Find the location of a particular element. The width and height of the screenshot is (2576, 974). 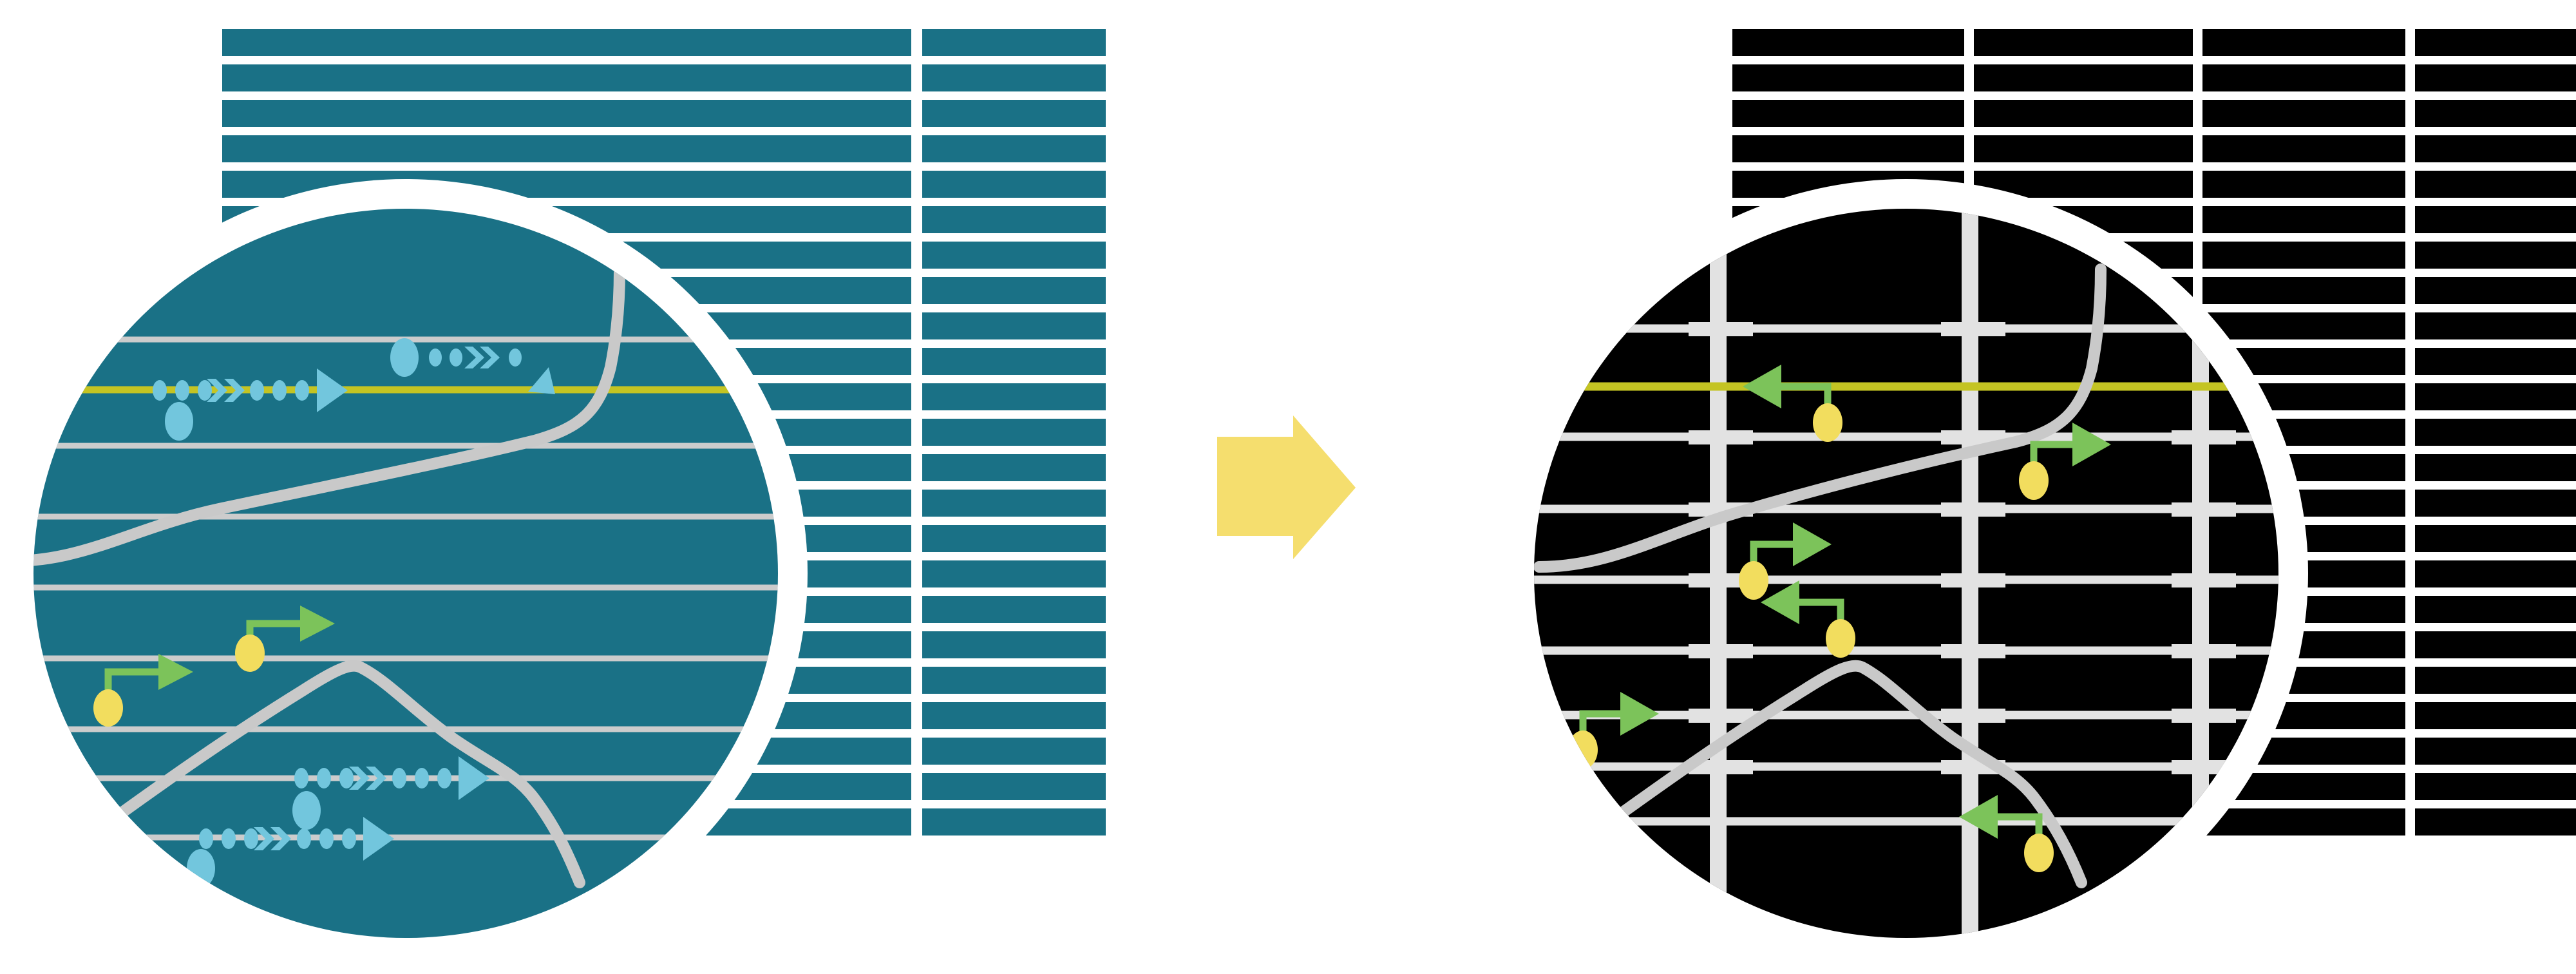

right-arrow-icon is located at coordinates (1287, 487).